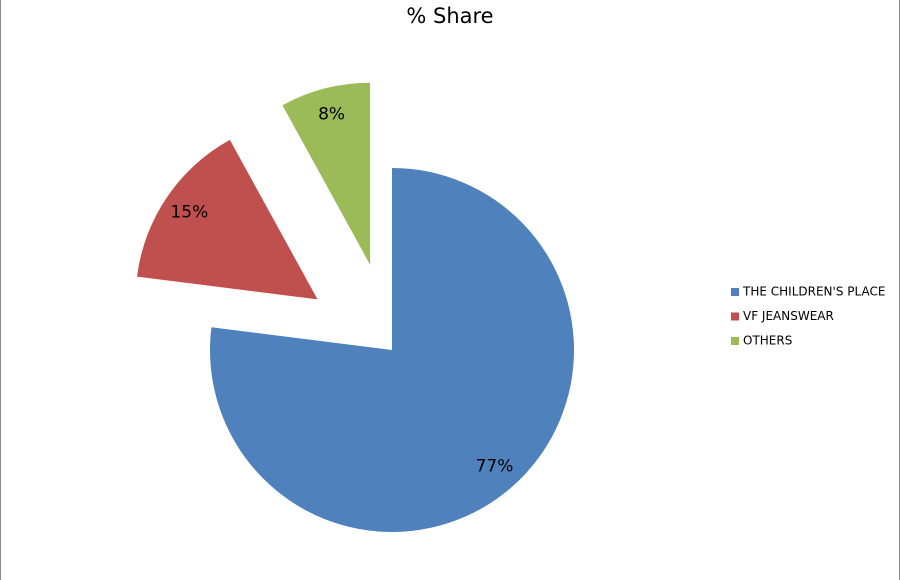 This screenshot has width=901, height=580. I want to click on data-label: 15%, so click(189, 212).